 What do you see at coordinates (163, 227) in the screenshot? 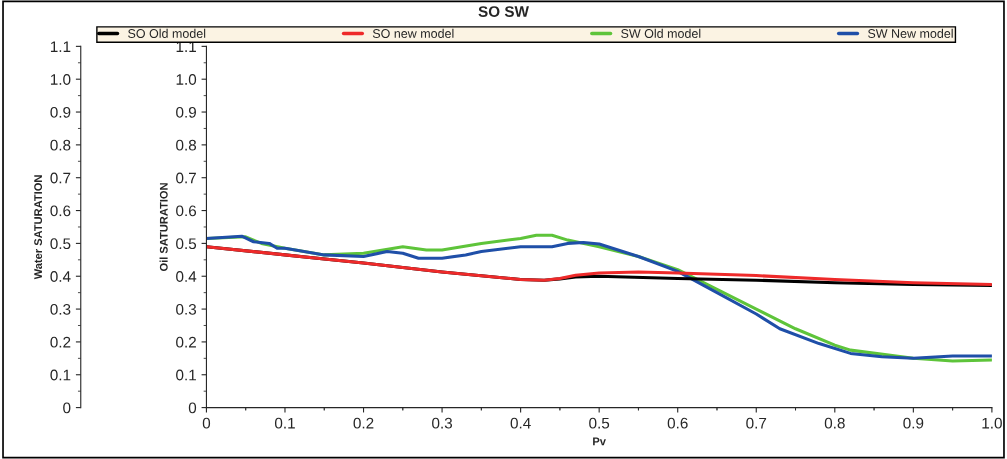
I see `y2-axis-title: Oil SATURATION` at bounding box center [163, 227].